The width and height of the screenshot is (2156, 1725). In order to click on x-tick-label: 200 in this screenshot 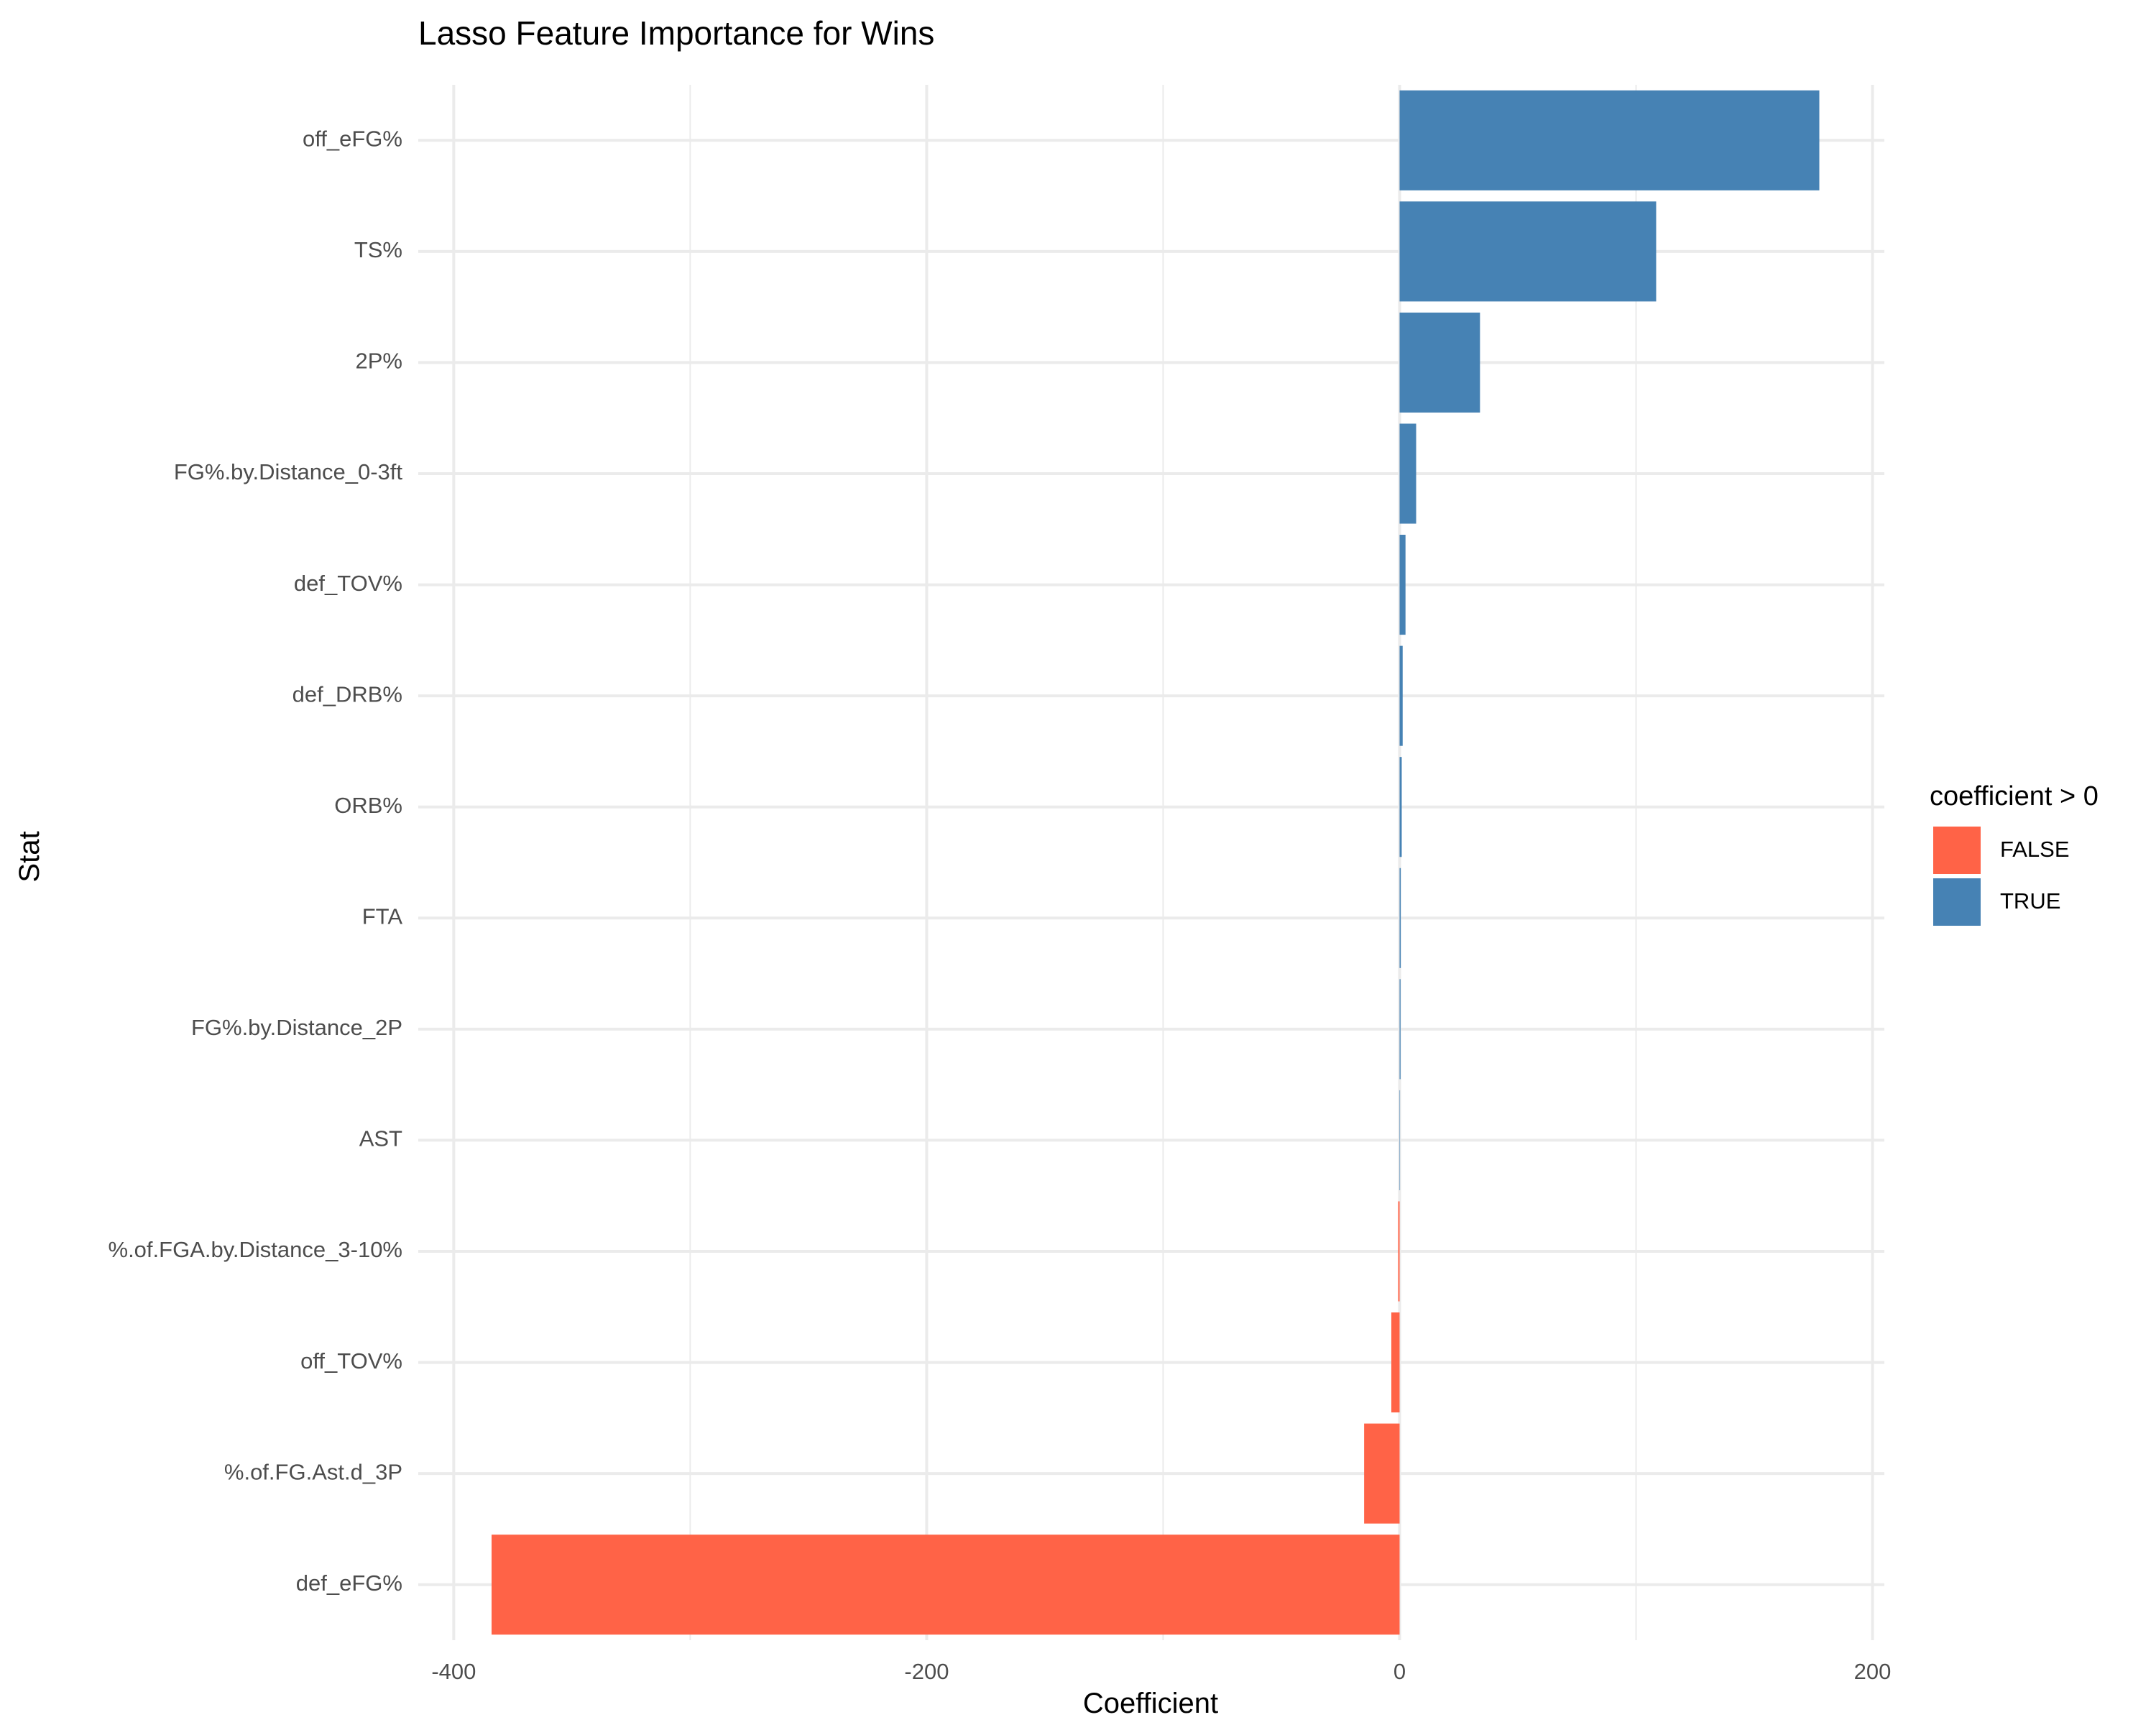, I will do `click(1873, 1671)`.